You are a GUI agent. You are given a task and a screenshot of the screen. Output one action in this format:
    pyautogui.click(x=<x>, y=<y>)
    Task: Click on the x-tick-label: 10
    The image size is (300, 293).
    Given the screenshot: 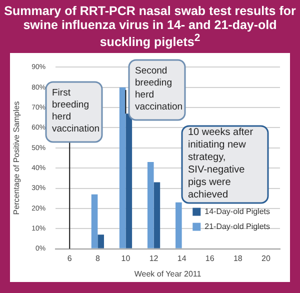 What is the action you would take?
    pyautogui.click(x=126, y=258)
    